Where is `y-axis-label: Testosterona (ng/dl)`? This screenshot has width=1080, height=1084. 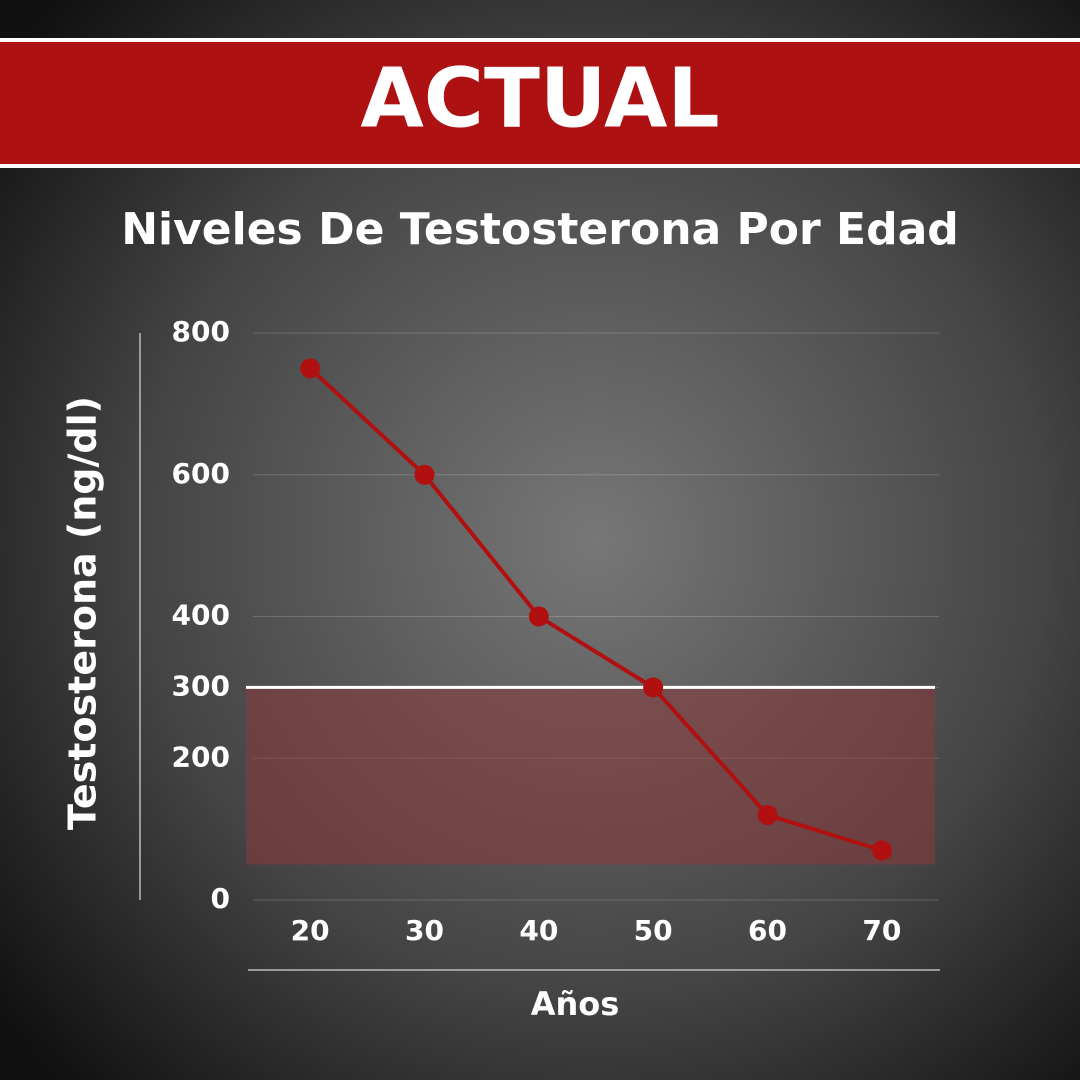
y-axis-label: Testosterona (ng/dl) is located at coordinates (83, 613).